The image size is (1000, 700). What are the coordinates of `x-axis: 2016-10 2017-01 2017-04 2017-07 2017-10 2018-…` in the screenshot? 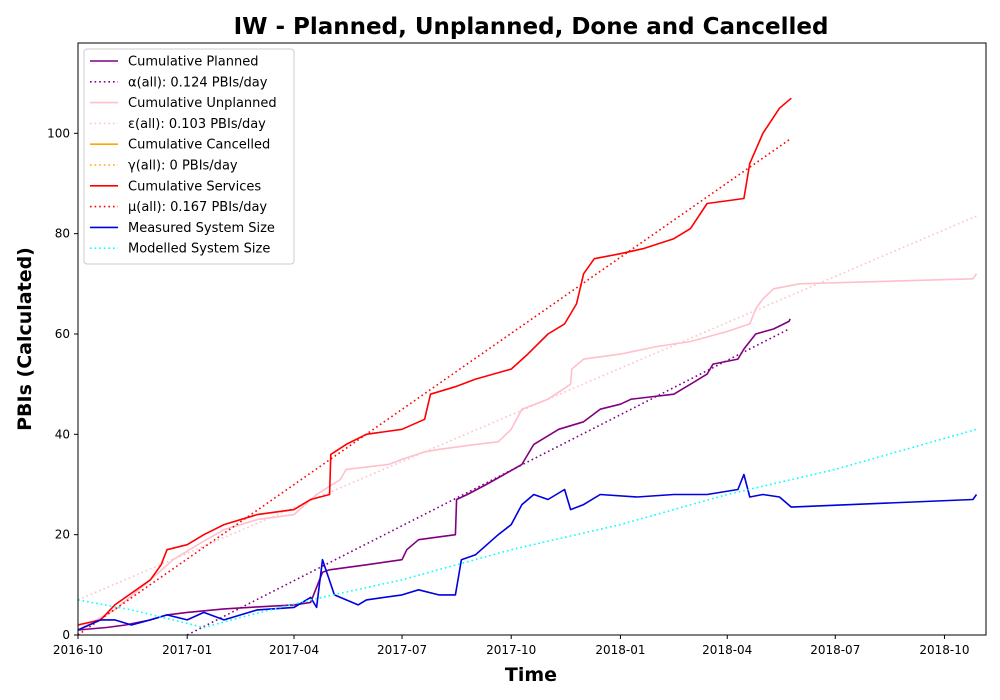 It's located at (511, 646).